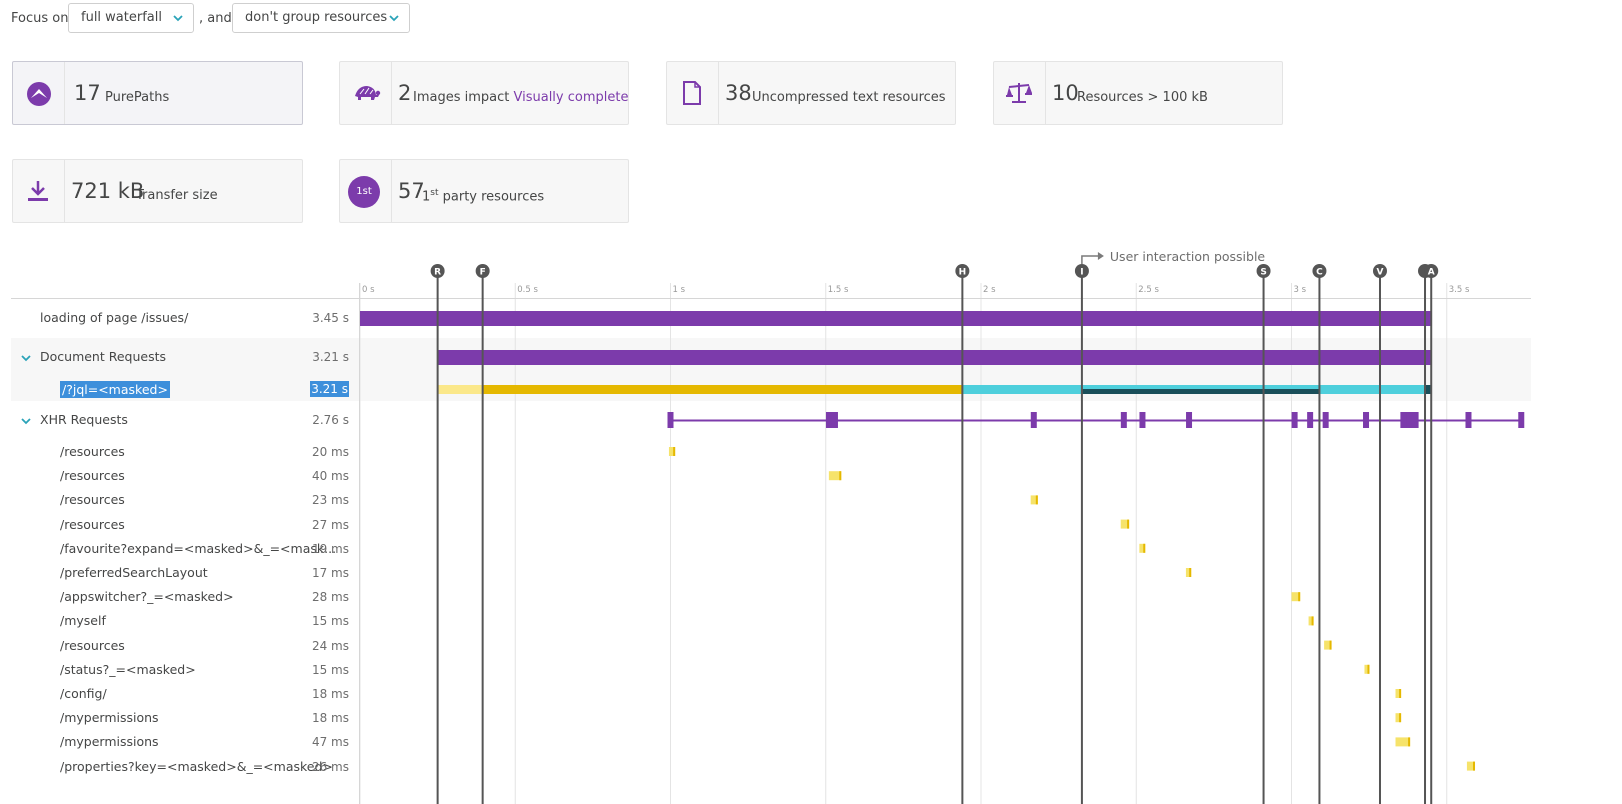 The height and width of the screenshot is (804, 1622). What do you see at coordinates (84, 419) in the screenshot?
I see `group-label: XHR Requests` at bounding box center [84, 419].